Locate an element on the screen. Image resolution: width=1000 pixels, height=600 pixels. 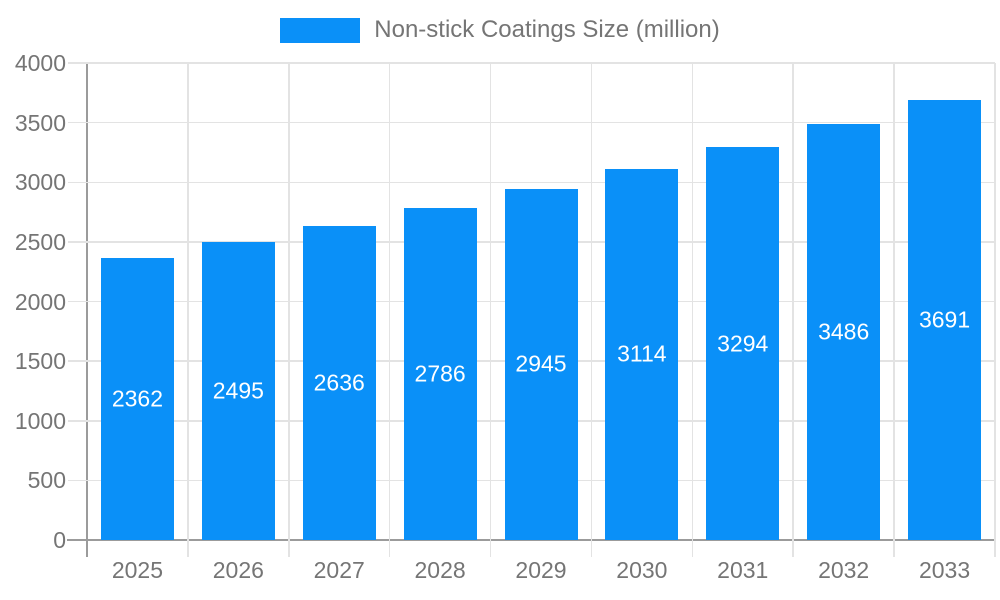
y-tick-label: 4000 is located at coordinates (40, 63).